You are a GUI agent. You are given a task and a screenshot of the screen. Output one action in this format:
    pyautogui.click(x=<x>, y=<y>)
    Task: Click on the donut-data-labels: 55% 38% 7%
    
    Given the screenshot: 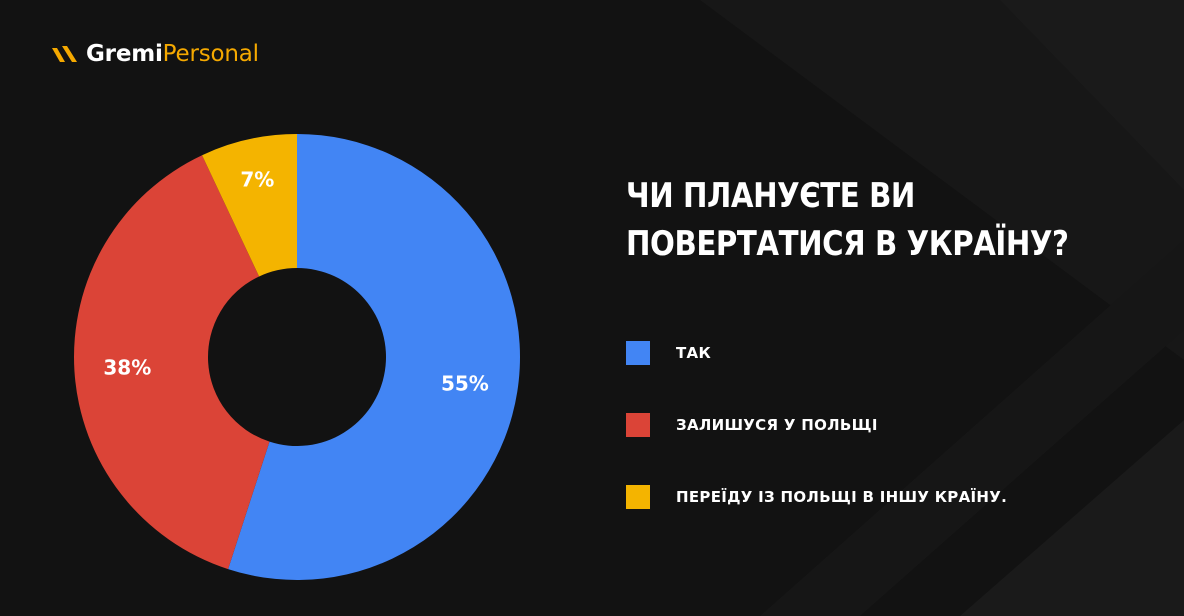 What is the action you would take?
    pyautogui.click(x=295, y=281)
    